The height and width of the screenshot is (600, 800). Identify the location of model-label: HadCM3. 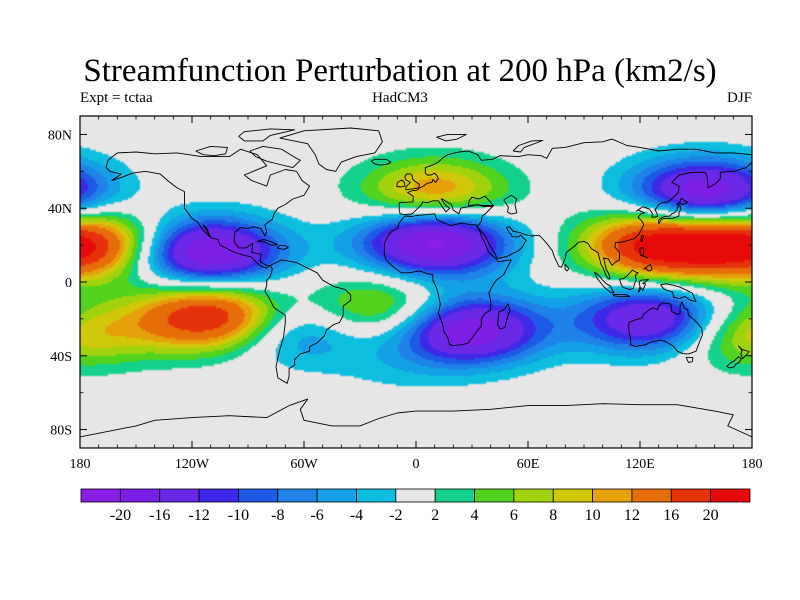
(400, 98).